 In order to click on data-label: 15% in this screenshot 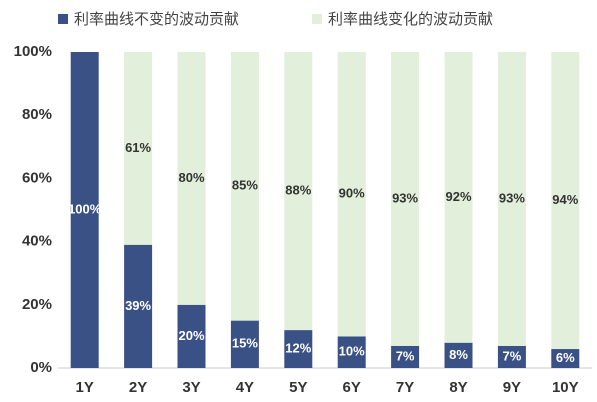, I will do `click(245, 343)`.